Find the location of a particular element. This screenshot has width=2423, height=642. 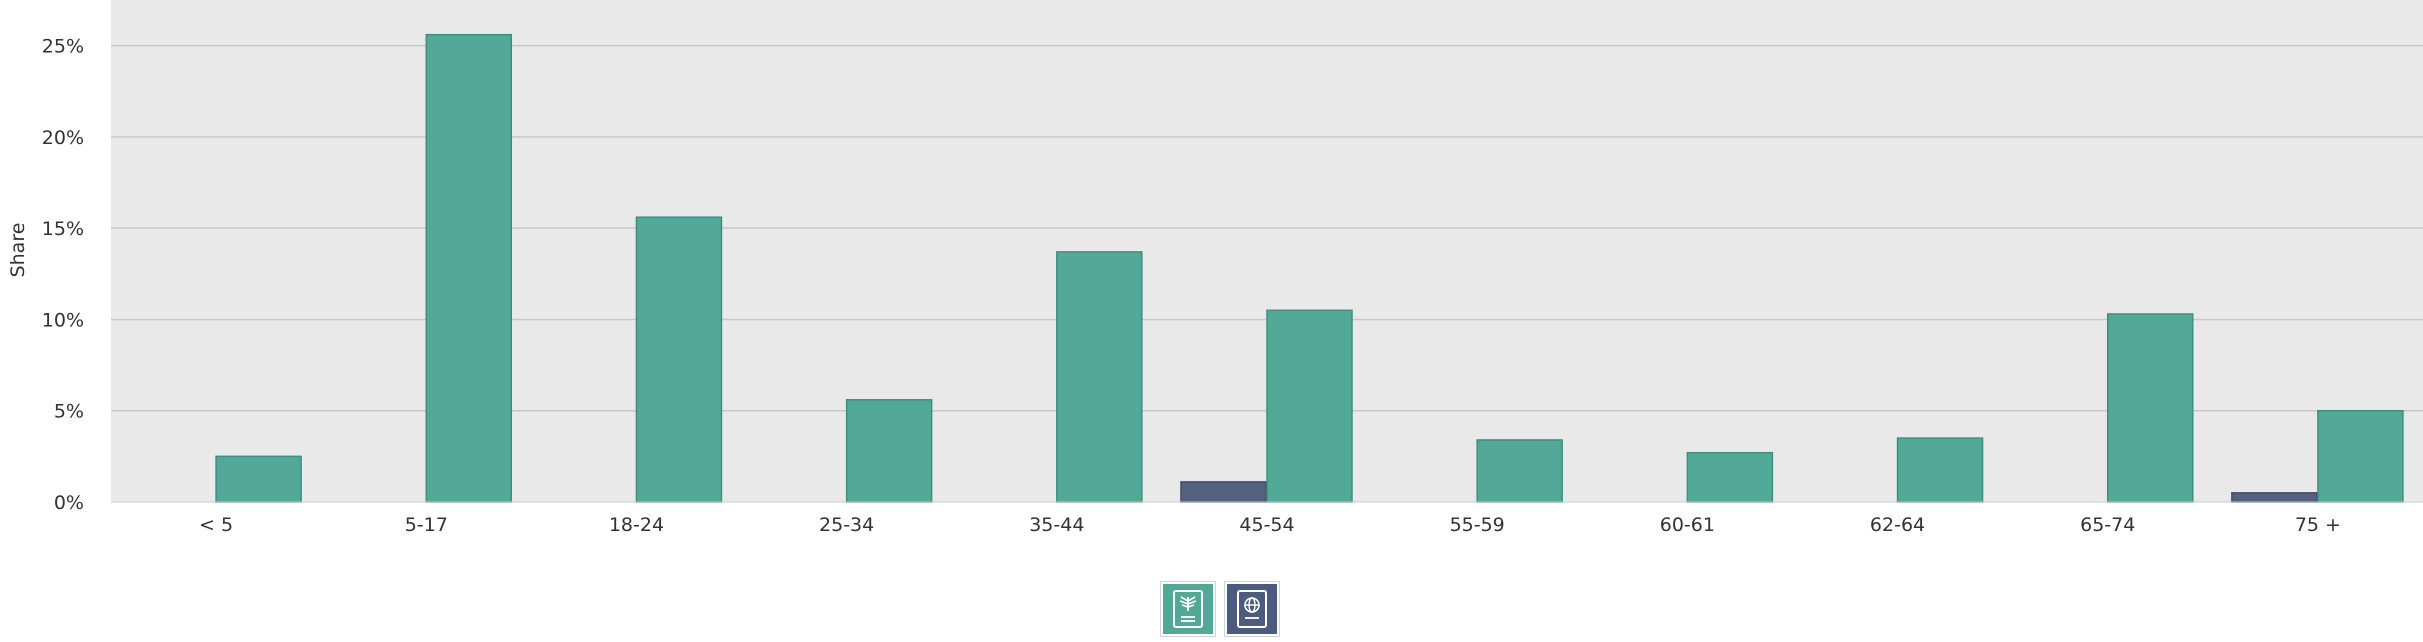

y-tick-label: 5% is located at coordinates (69, 412).